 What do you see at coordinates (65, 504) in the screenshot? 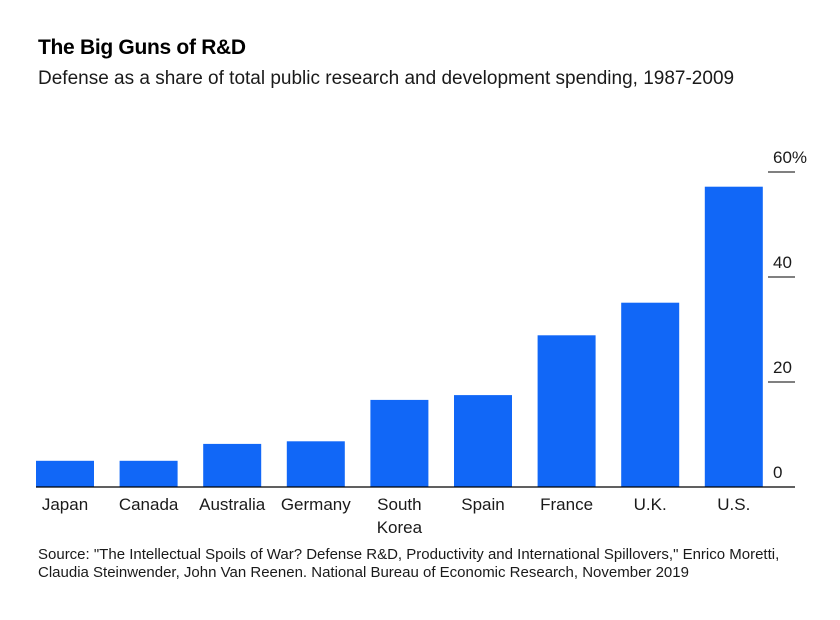
I see `x-tick-label: Japan` at bounding box center [65, 504].